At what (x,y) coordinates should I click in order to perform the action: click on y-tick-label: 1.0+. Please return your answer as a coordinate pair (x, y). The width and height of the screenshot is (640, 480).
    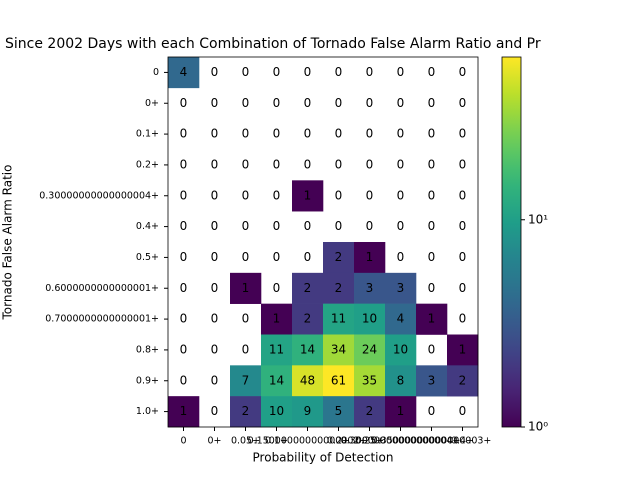
    Looking at the image, I should click on (147, 411).